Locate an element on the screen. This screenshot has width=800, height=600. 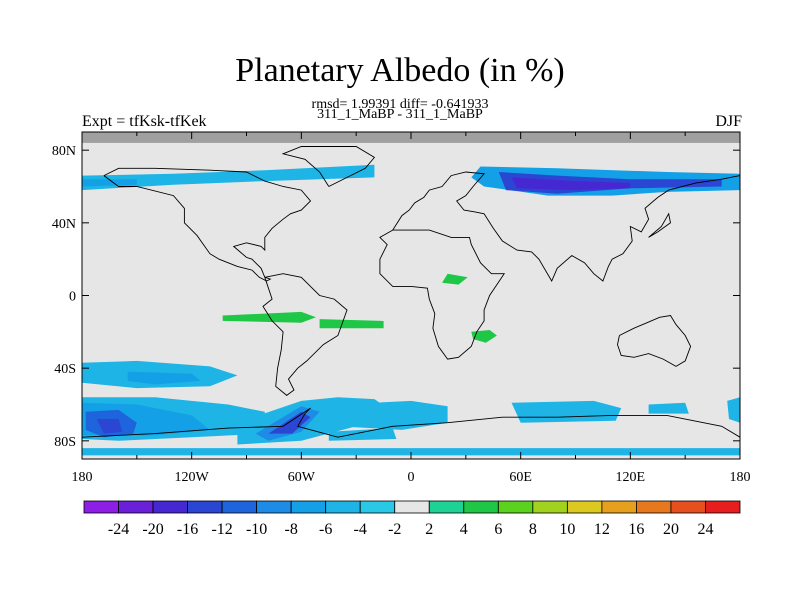
x-tick-label: 120W is located at coordinates (192, 477).